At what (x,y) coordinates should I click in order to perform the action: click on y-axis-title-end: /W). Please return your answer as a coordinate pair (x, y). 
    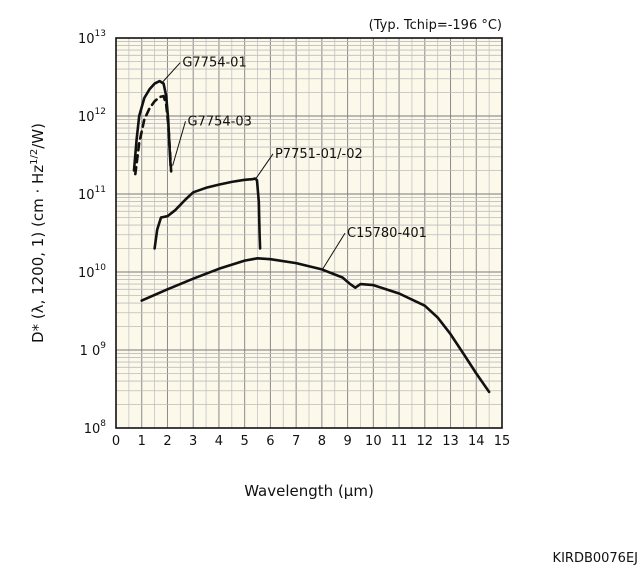
    Looking at the image, I should click on (38, 136).